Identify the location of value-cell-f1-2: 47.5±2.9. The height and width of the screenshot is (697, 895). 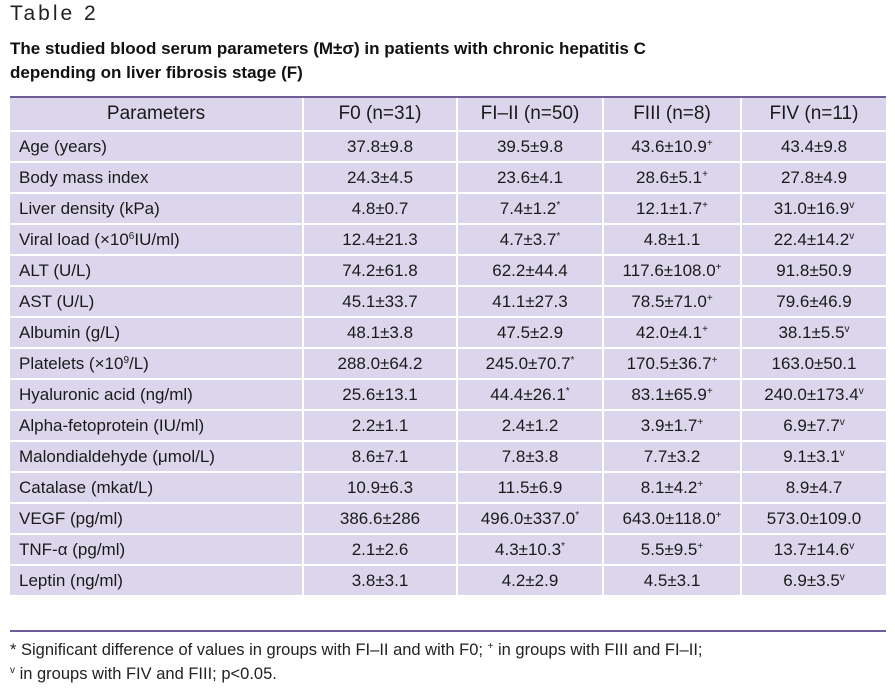
(530, 332).